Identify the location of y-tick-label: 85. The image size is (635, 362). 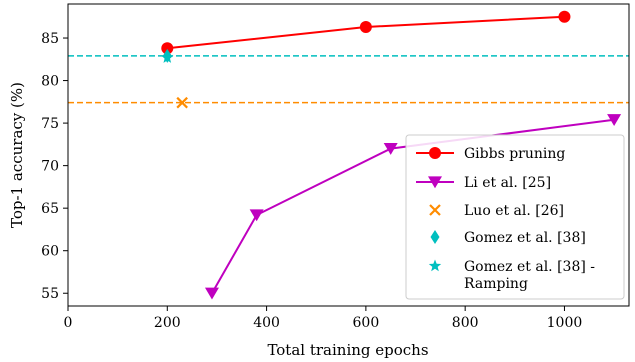
(50, 39).